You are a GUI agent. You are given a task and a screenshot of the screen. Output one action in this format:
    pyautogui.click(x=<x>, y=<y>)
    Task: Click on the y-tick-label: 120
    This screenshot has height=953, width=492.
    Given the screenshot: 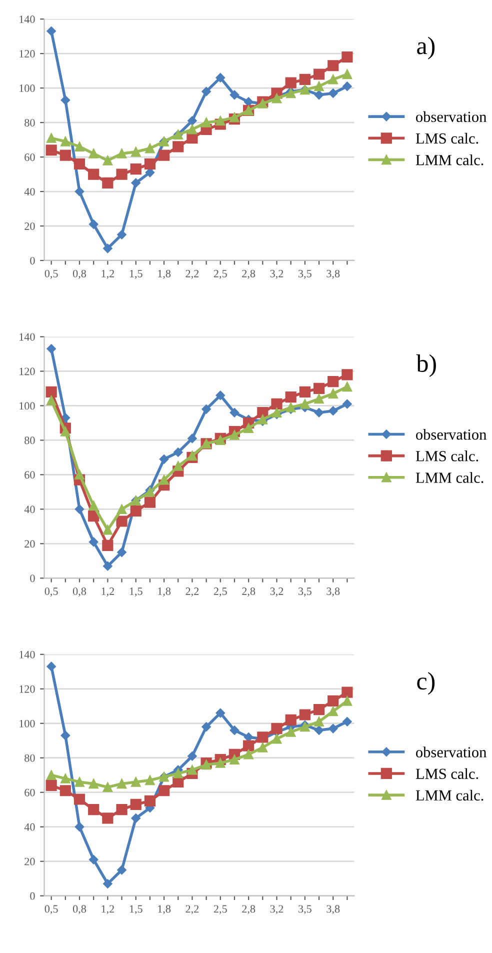 What is the action you would take?
    pyautogui.click(x=27, y=54)
    